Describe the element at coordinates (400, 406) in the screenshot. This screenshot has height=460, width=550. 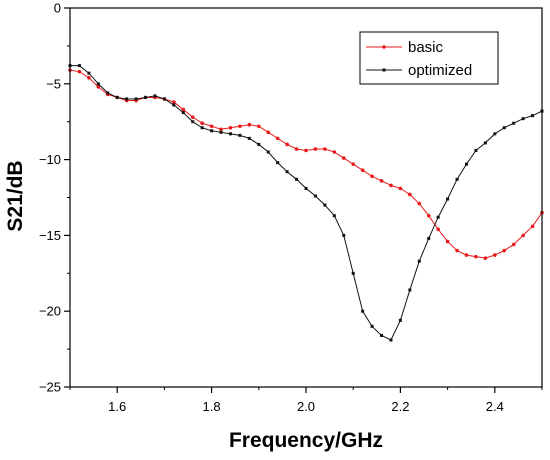
I see `x-tick-label: 2.2` at that location.